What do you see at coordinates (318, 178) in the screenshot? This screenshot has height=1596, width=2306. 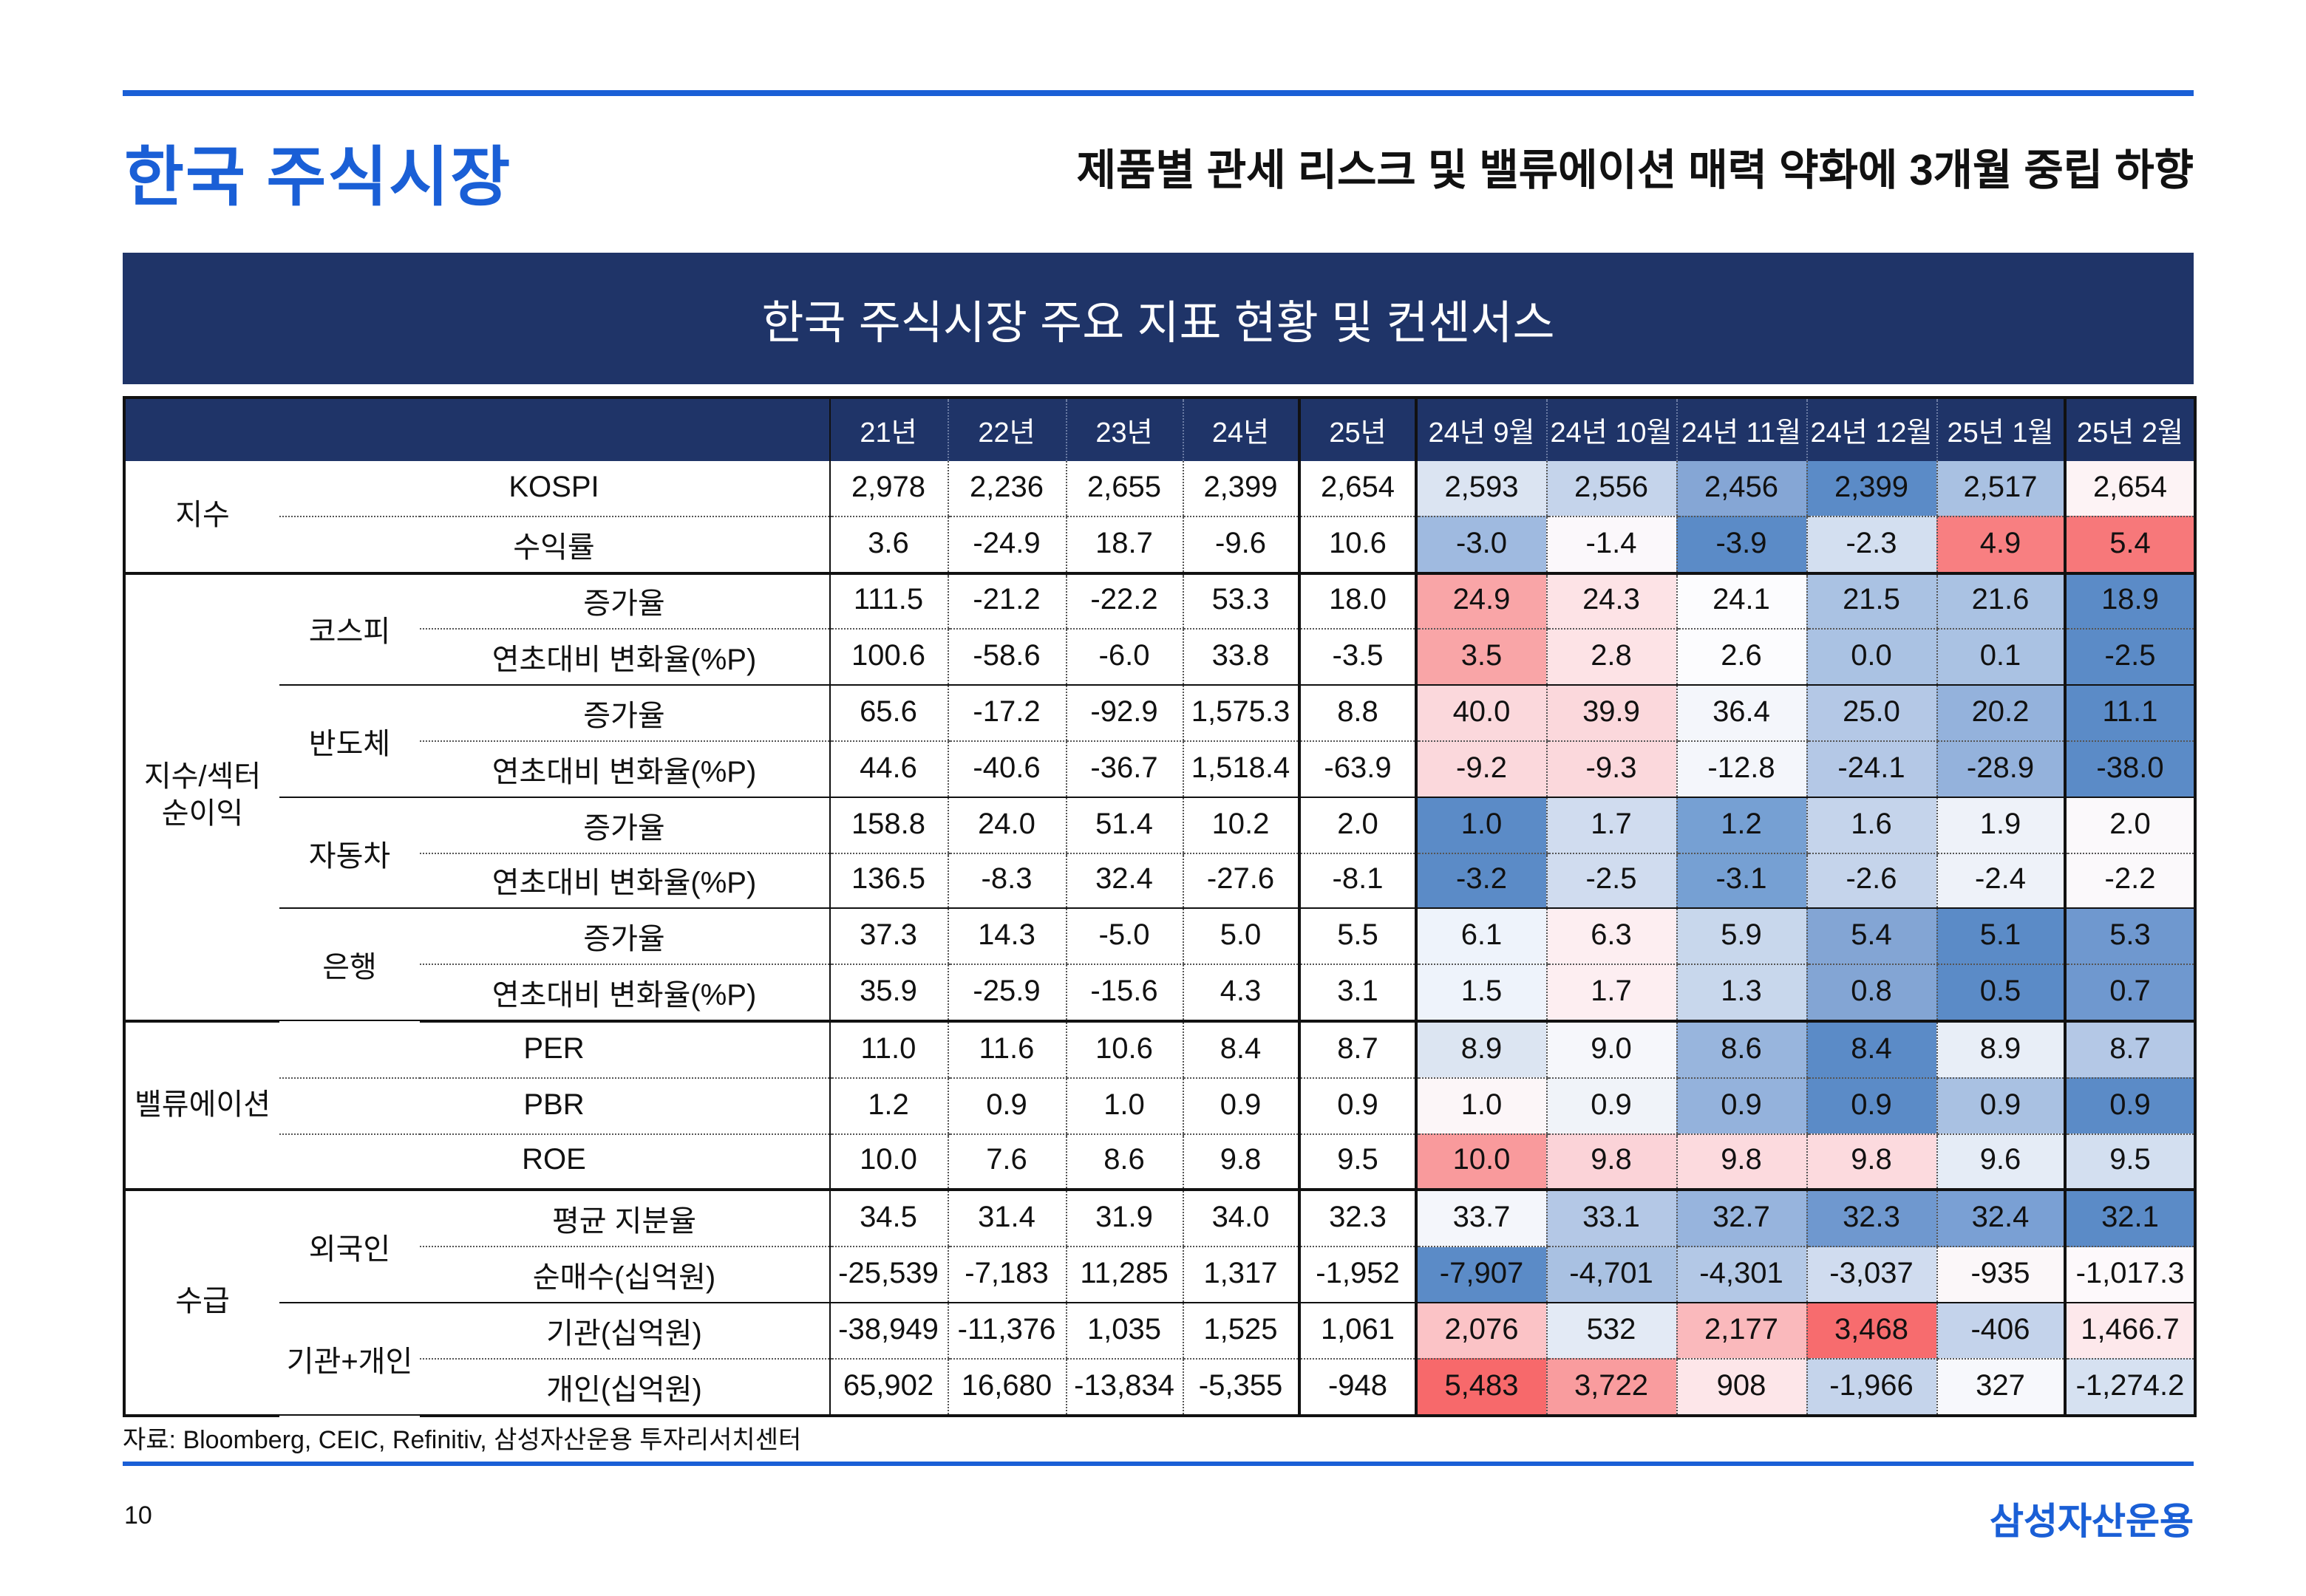 I see `page-title: 한국 주식시장` at bounding box center [318, 178].